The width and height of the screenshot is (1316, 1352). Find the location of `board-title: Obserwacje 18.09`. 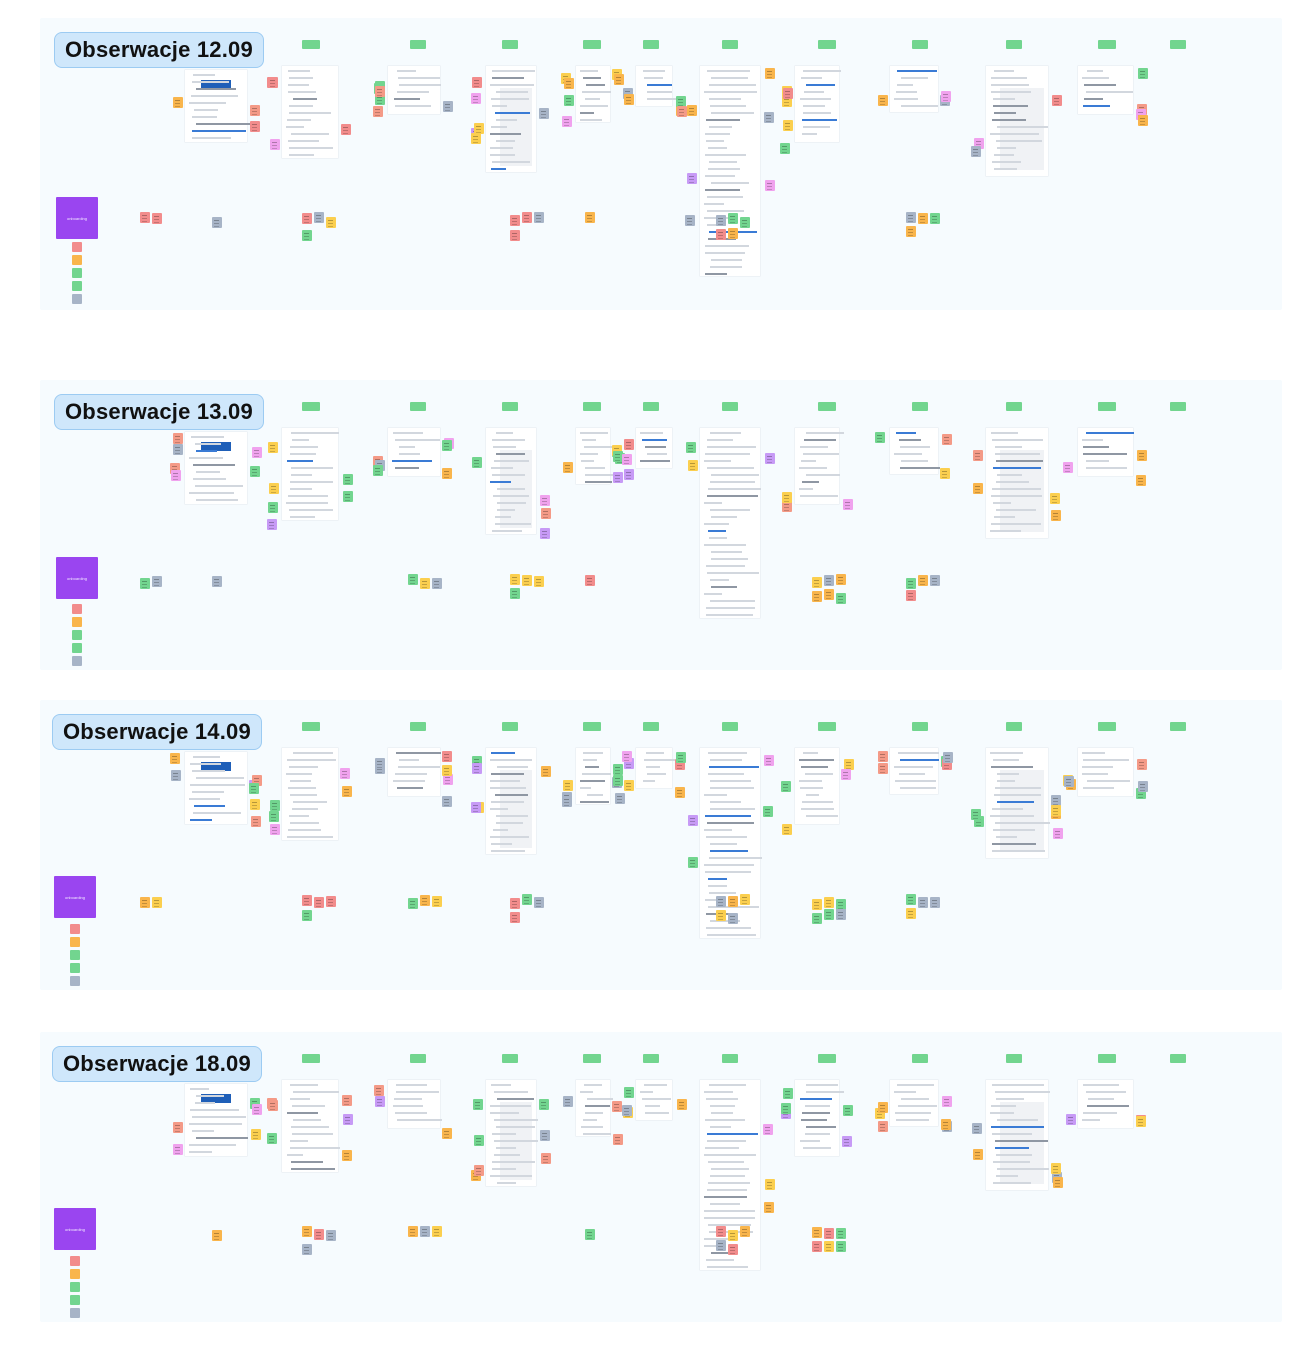

board-title: Obserwacje 18.09 is located at coordinates (157, 1064).